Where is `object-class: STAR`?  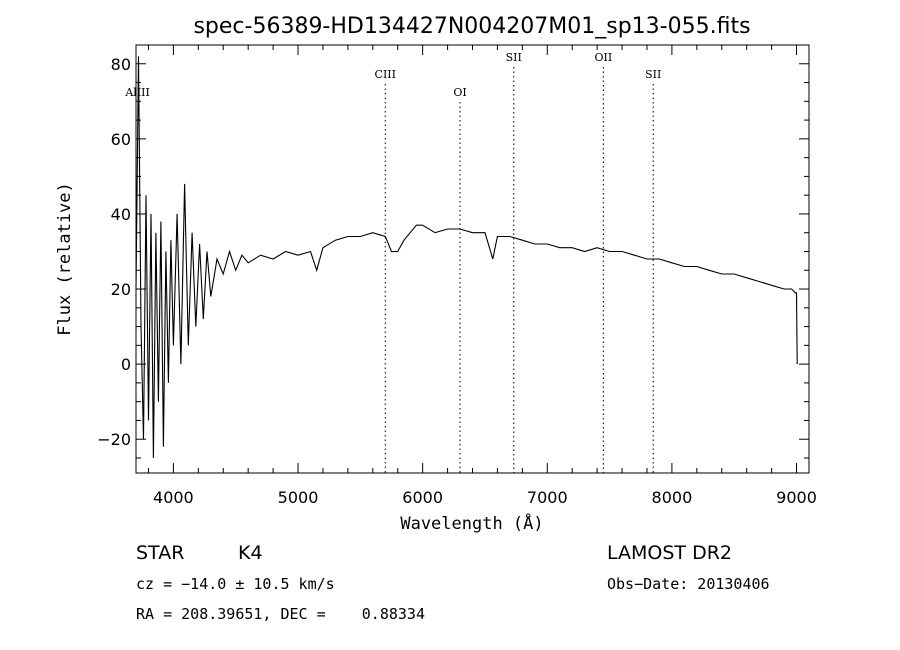 object-class: STAR is located at coordinates (160, 553).